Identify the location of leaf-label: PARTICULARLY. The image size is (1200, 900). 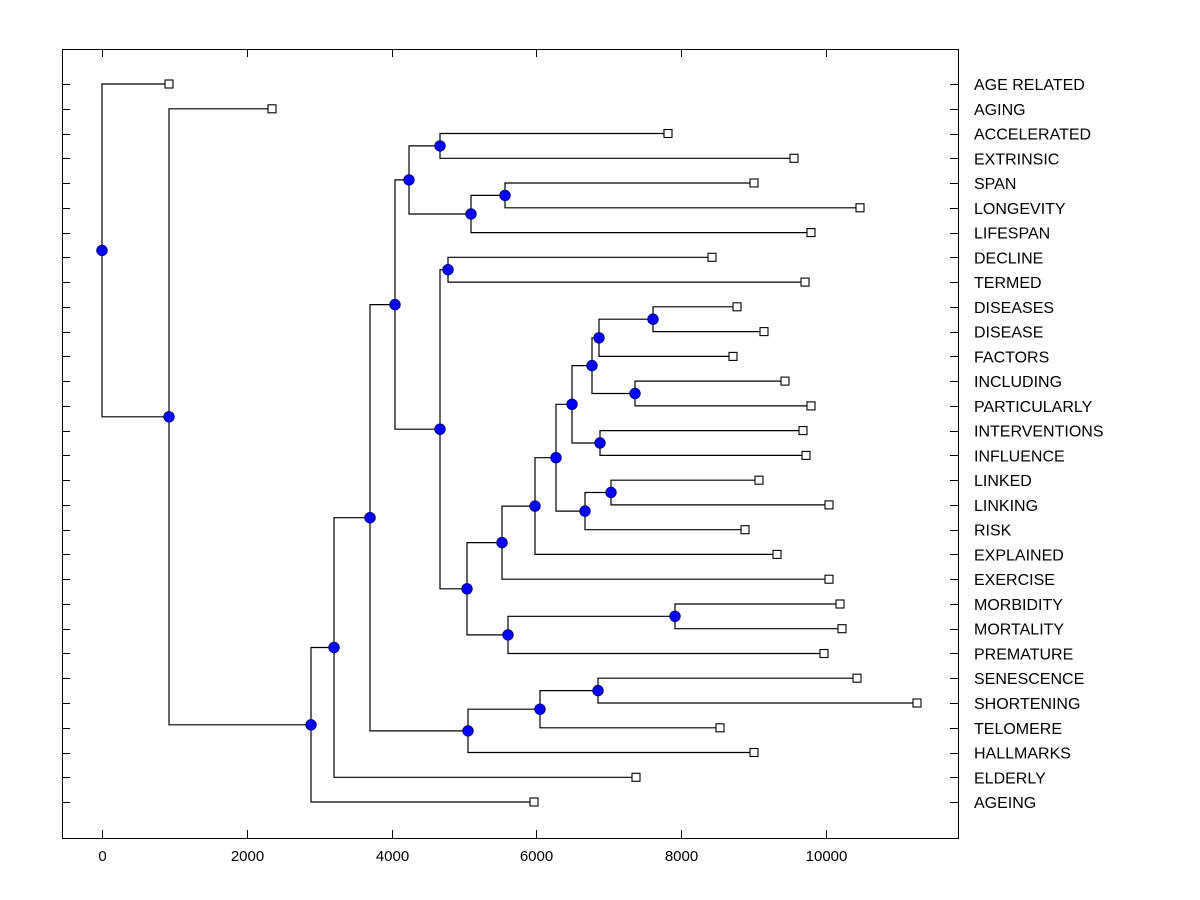
(1033, 407).